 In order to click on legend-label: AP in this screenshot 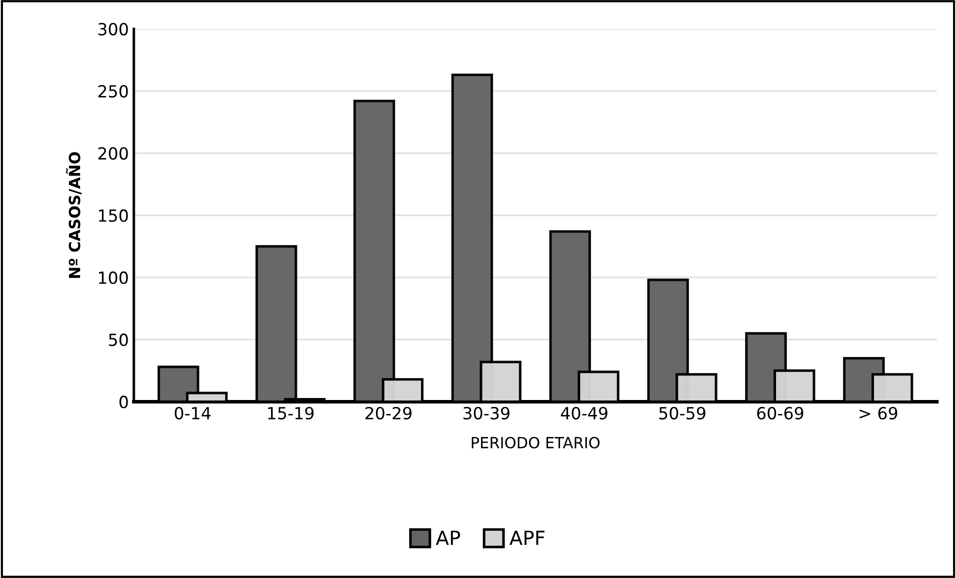, I will do `click(448, 537)`.